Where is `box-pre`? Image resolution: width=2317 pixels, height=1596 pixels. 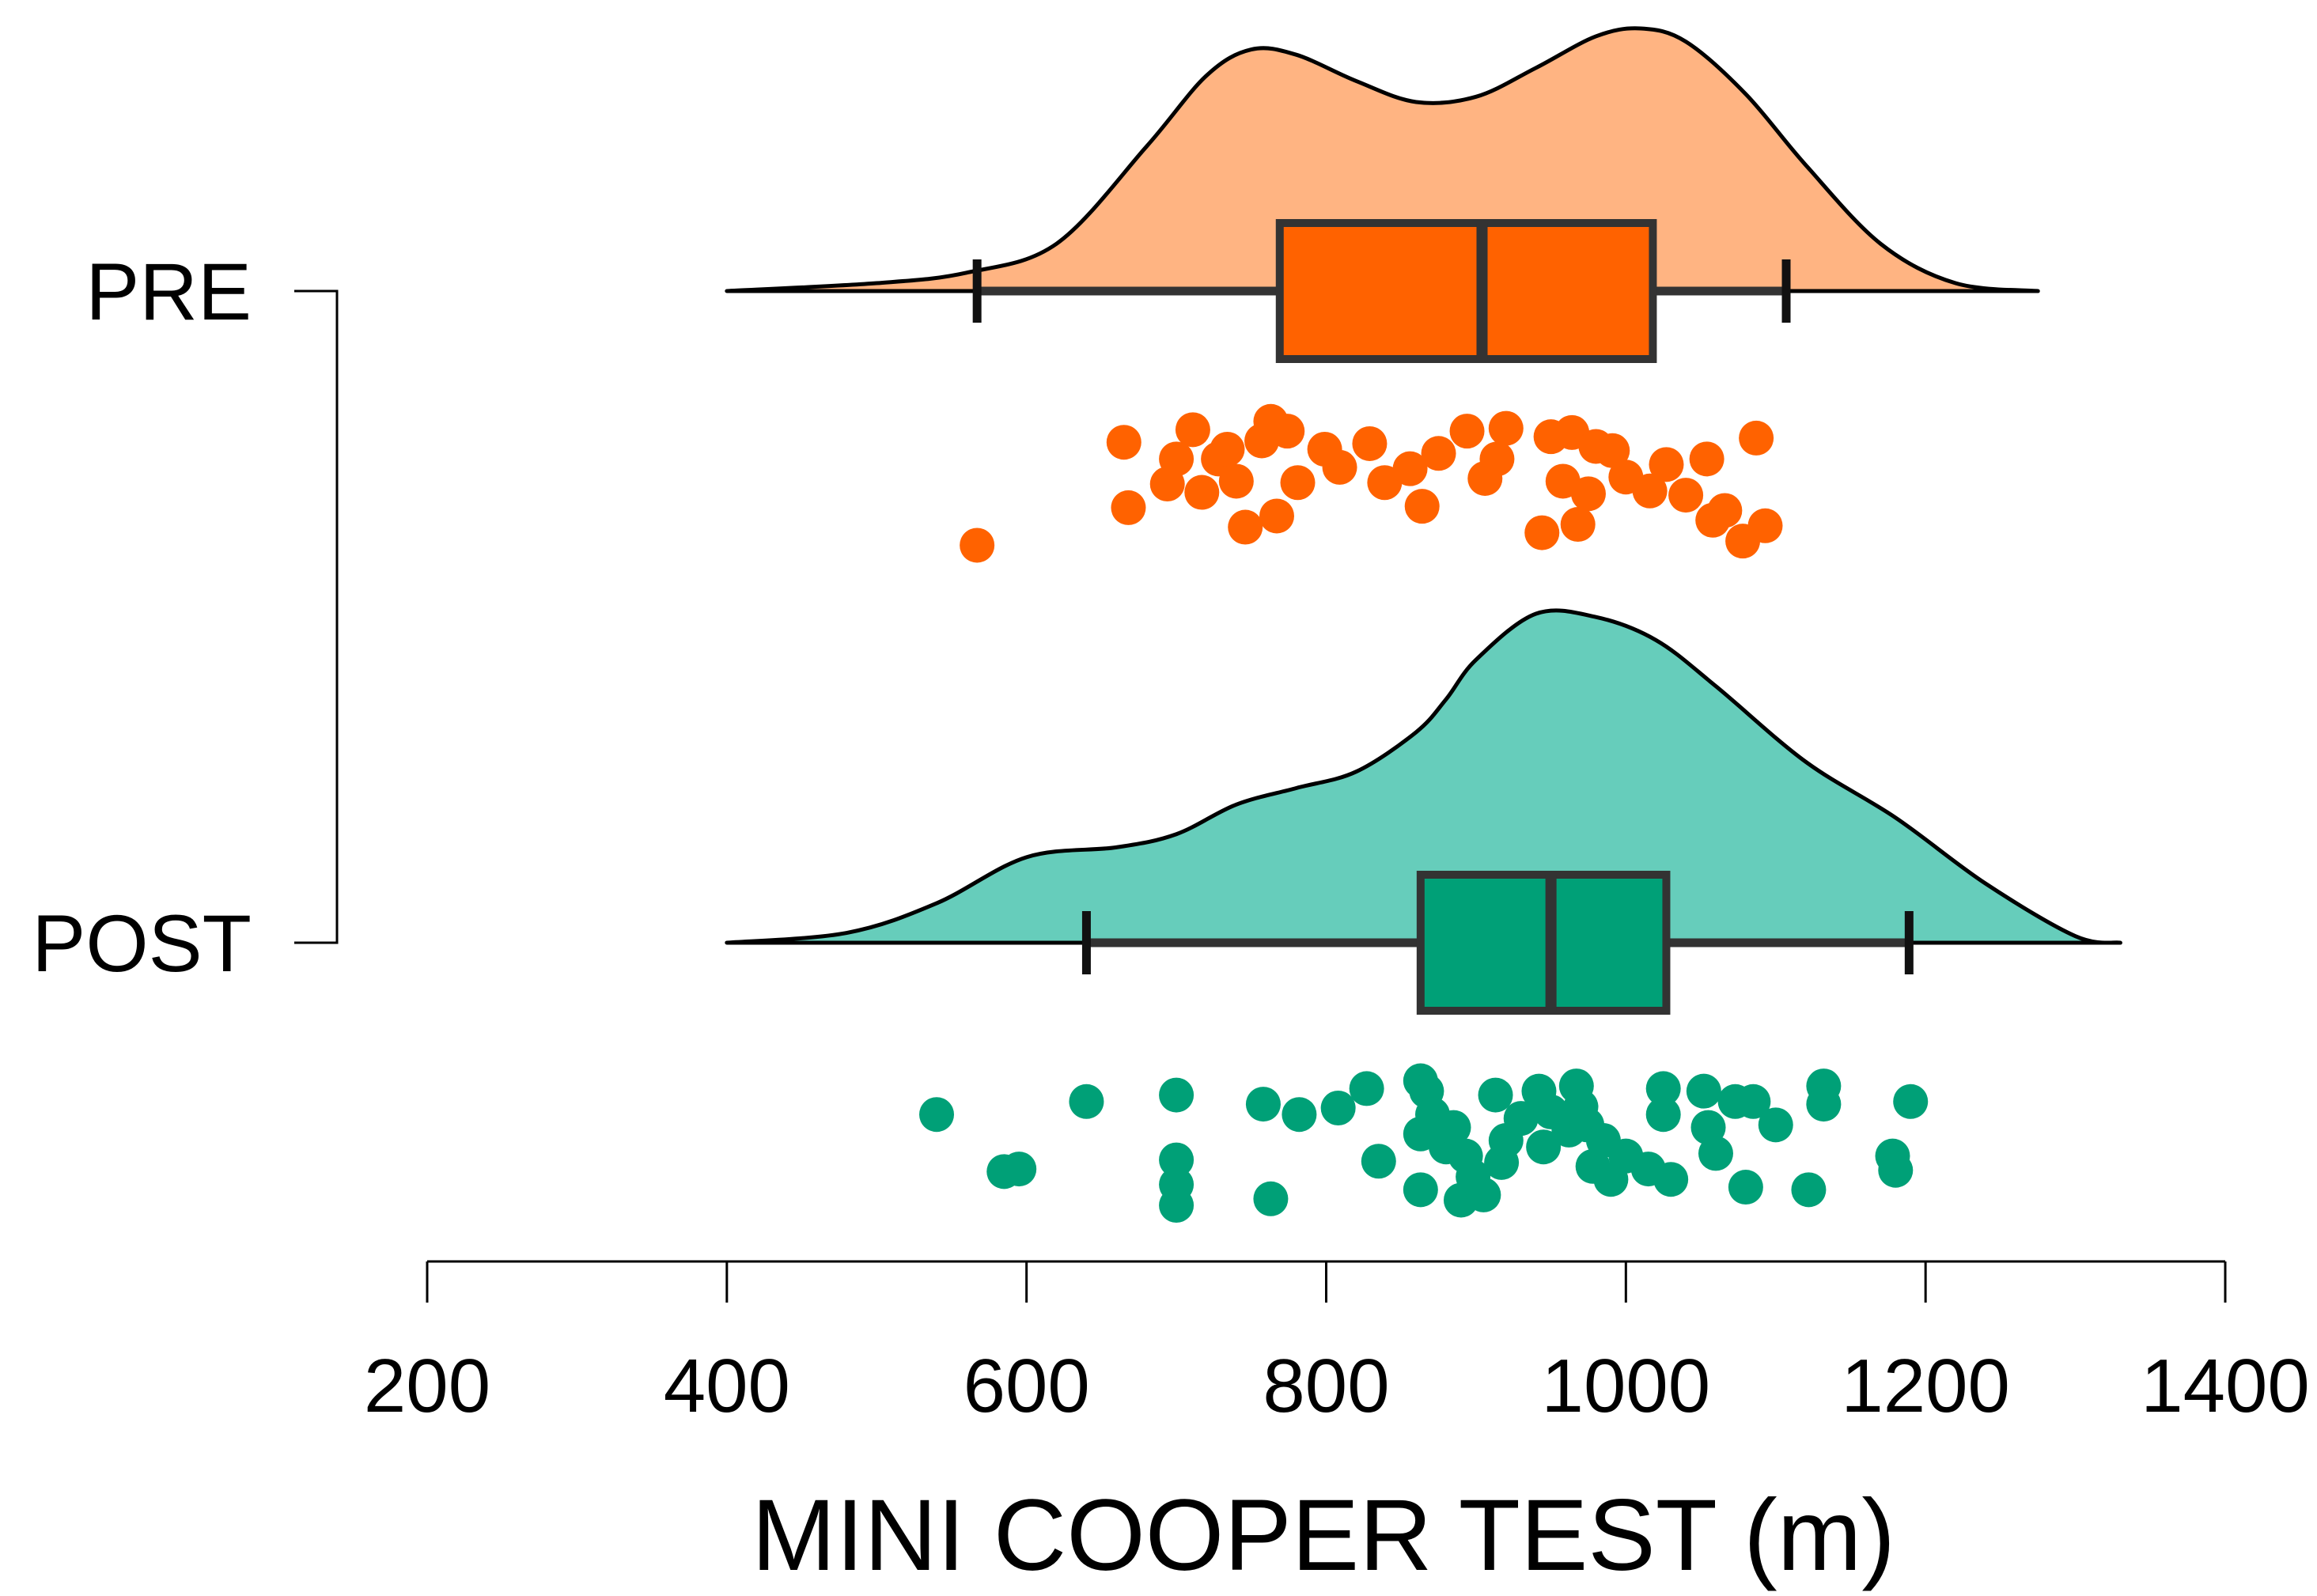
box-pre is located at coordinates (1466, 291).